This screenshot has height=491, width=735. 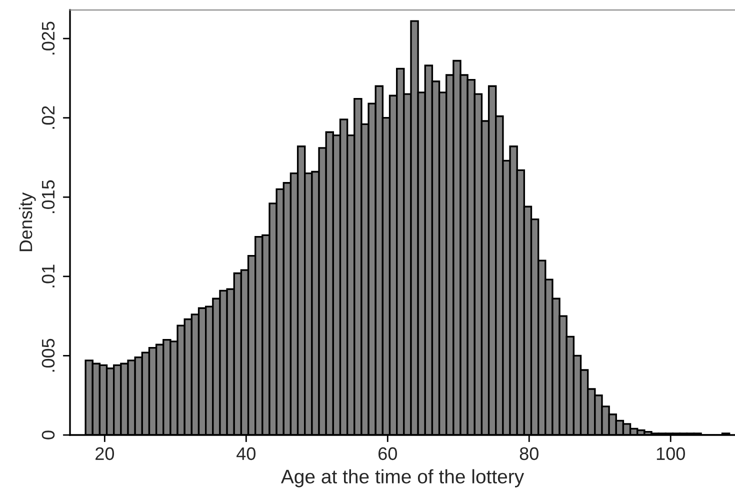 What do you see at coordinates (27, 222) in the screenshot?
I see `y-axis-title: Density` at bounding box center [27, 222].